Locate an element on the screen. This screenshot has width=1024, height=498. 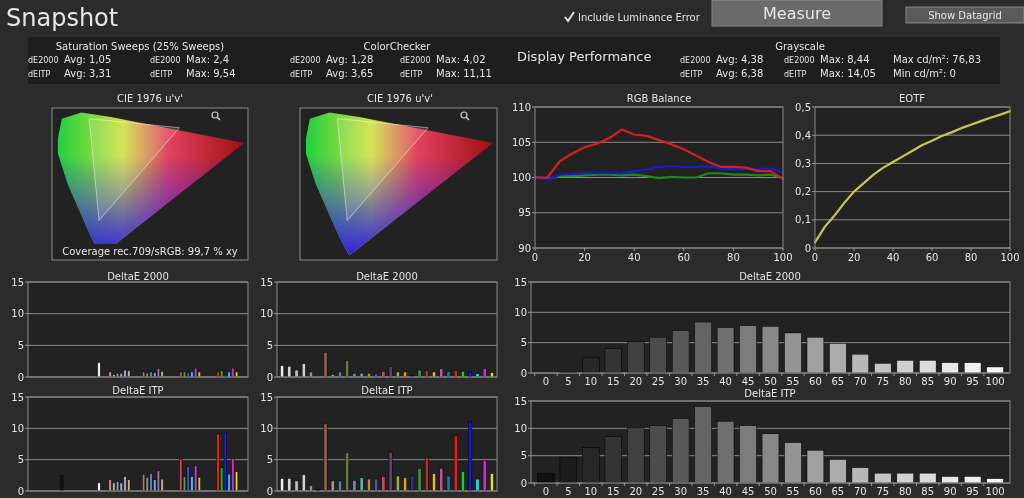
x-tick-label: 55 is located at coordinates (793, 491).